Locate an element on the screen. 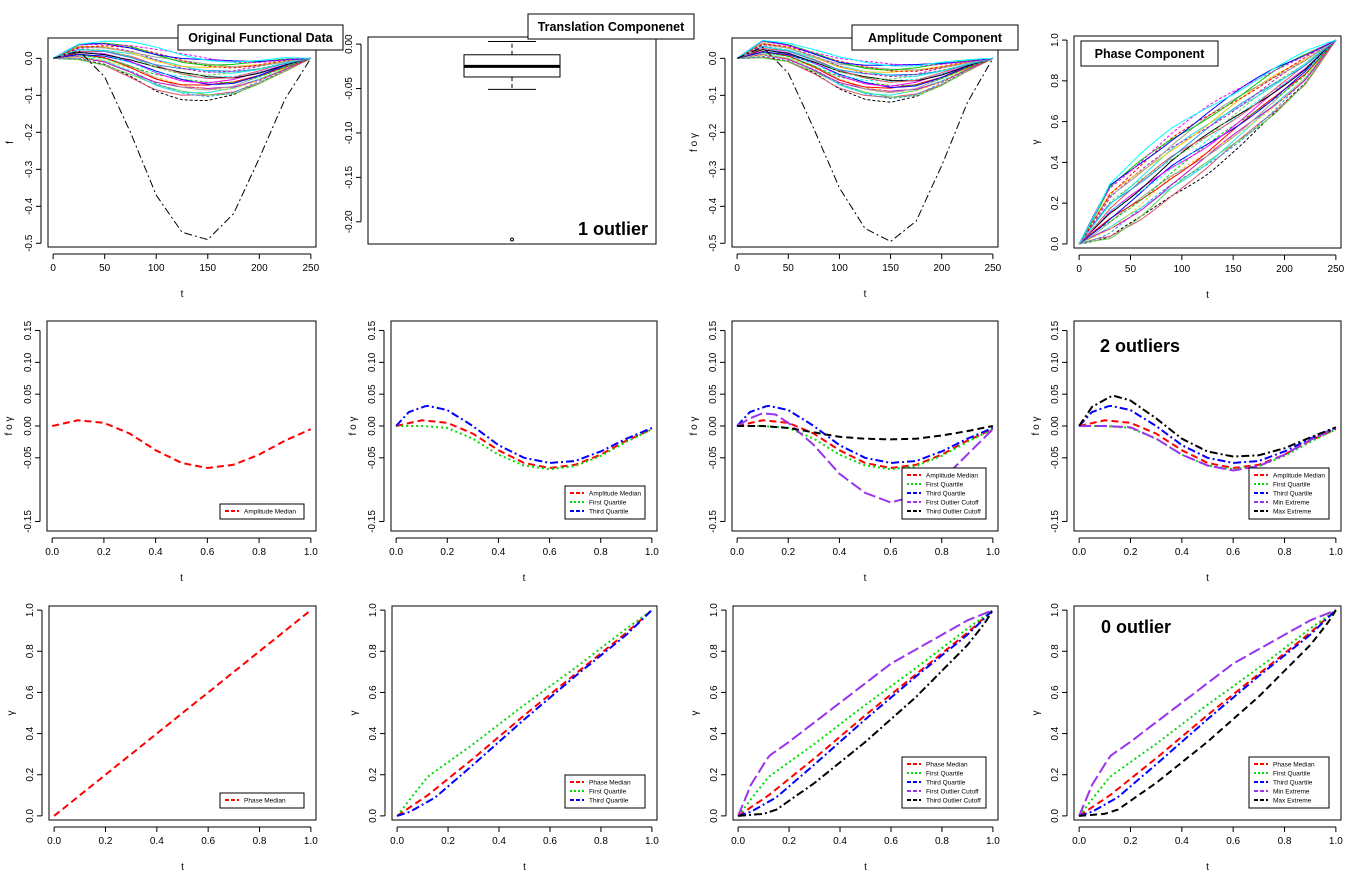 The height and width of the screenshot is (878, 1364). y-tick-label: -0.5 is located at coordinates (29, 243).